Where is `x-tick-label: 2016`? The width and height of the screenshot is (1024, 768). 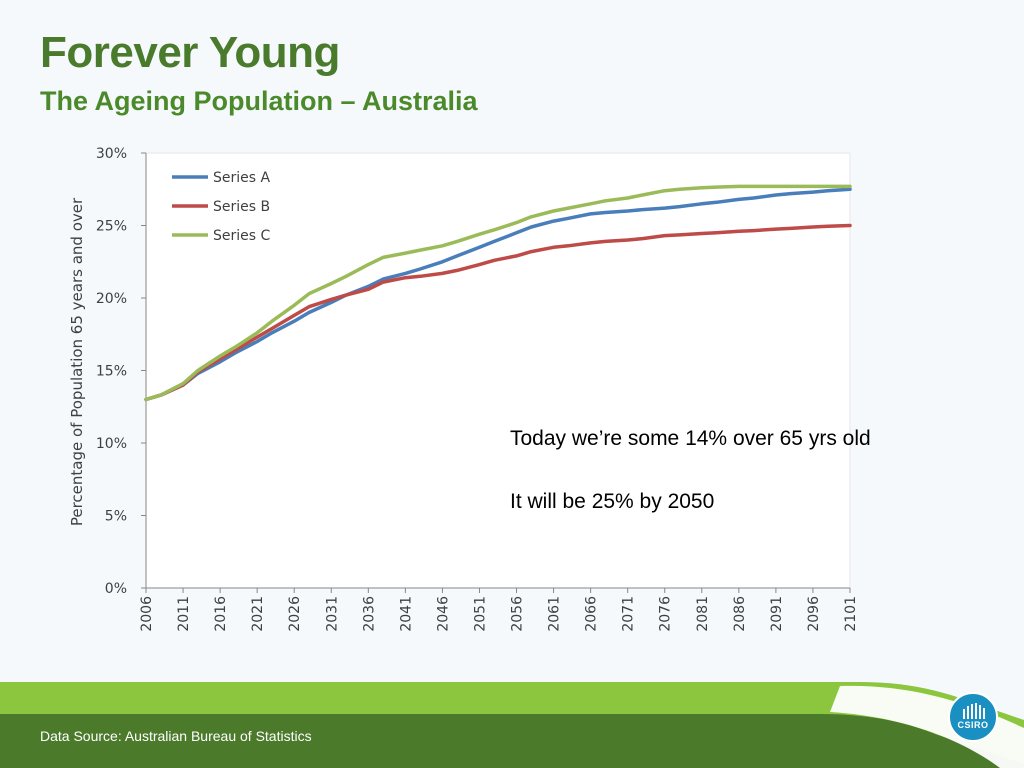 x-tick-label: 2016 is located at coordinates (221, 614).